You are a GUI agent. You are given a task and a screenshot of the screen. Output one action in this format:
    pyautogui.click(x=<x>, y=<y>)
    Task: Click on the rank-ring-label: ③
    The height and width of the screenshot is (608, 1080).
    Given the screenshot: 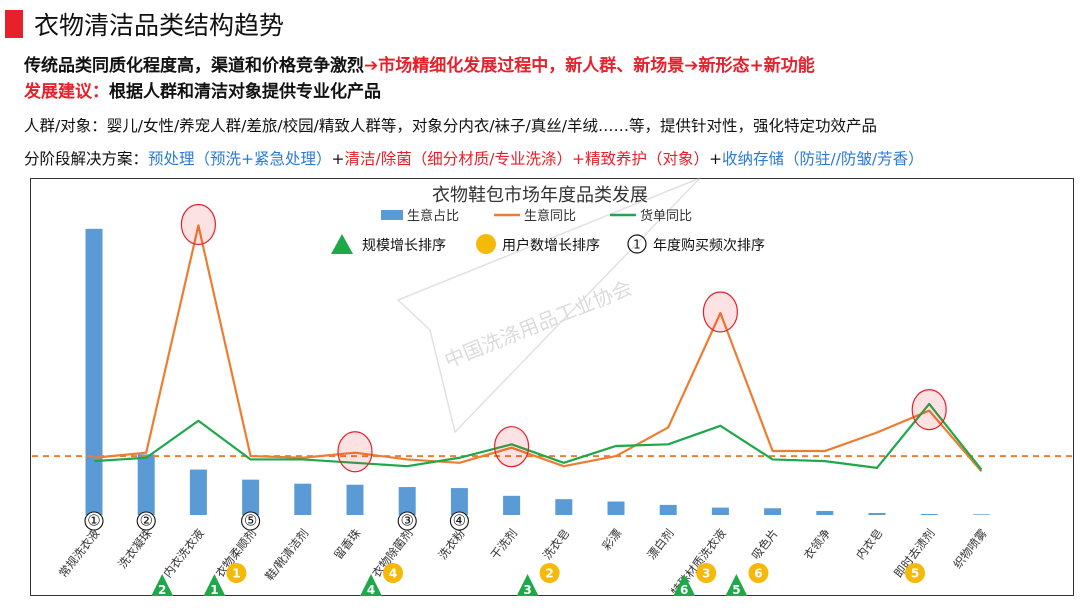 What is the action you would take?
    pyautogui.click(x=406, y=521)
    